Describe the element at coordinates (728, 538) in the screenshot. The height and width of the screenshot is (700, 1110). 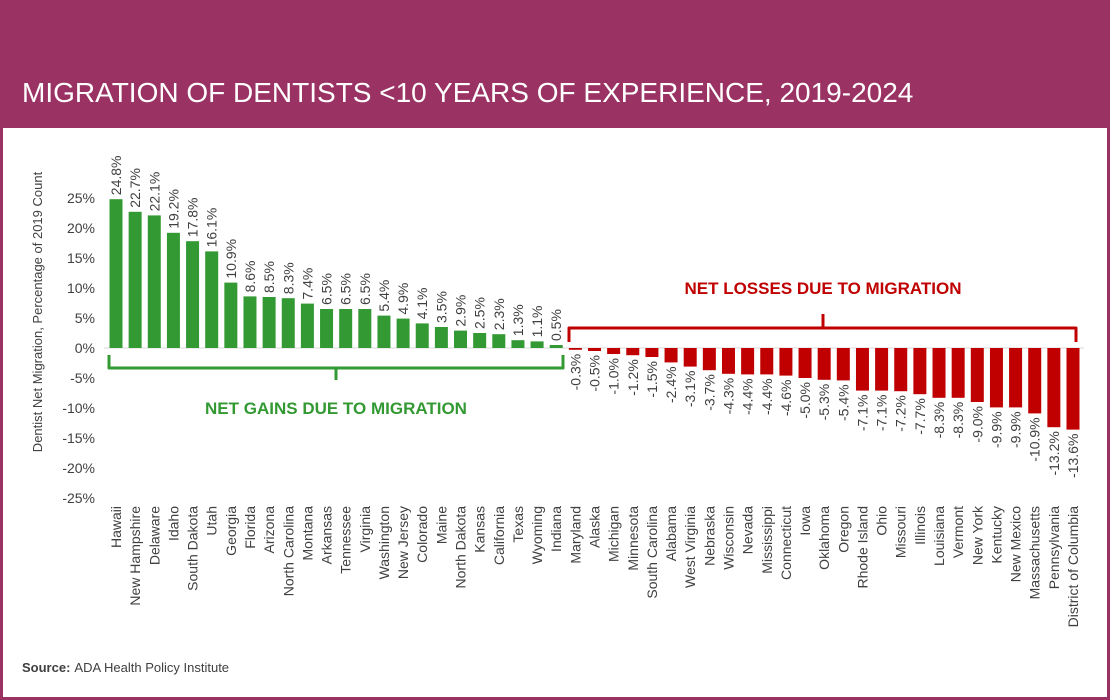
I see `category-label: Wisconsin` at that location.